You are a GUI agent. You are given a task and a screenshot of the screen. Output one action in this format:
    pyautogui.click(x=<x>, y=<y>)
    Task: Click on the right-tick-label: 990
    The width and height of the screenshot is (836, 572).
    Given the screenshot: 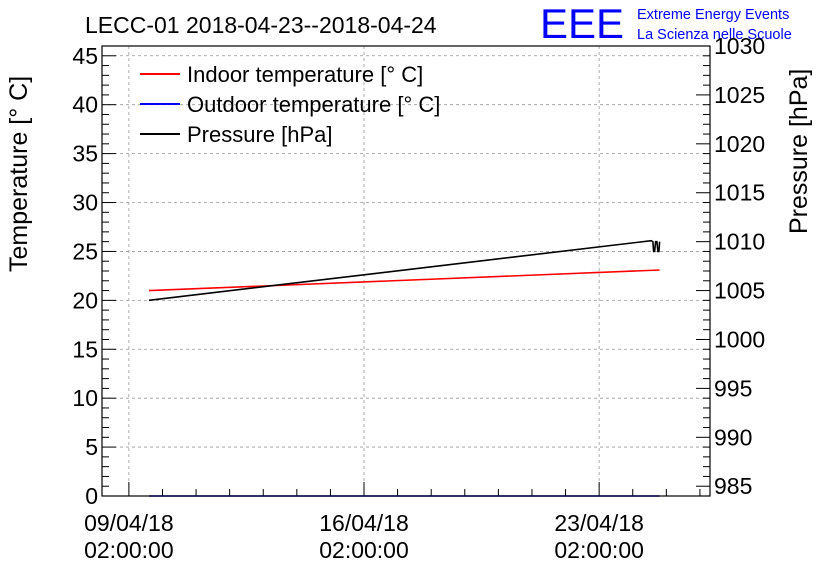 What is the action you would take?
    pyautogui.click(x=733, y=437)
    